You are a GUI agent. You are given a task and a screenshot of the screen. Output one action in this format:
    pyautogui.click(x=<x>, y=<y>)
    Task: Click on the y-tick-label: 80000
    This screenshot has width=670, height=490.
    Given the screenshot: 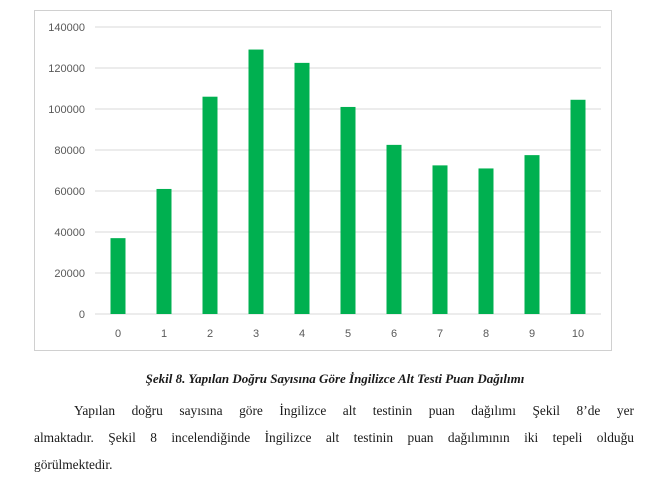 What is the action you would take?
    pyautogui.click(x=69, y=151)
    